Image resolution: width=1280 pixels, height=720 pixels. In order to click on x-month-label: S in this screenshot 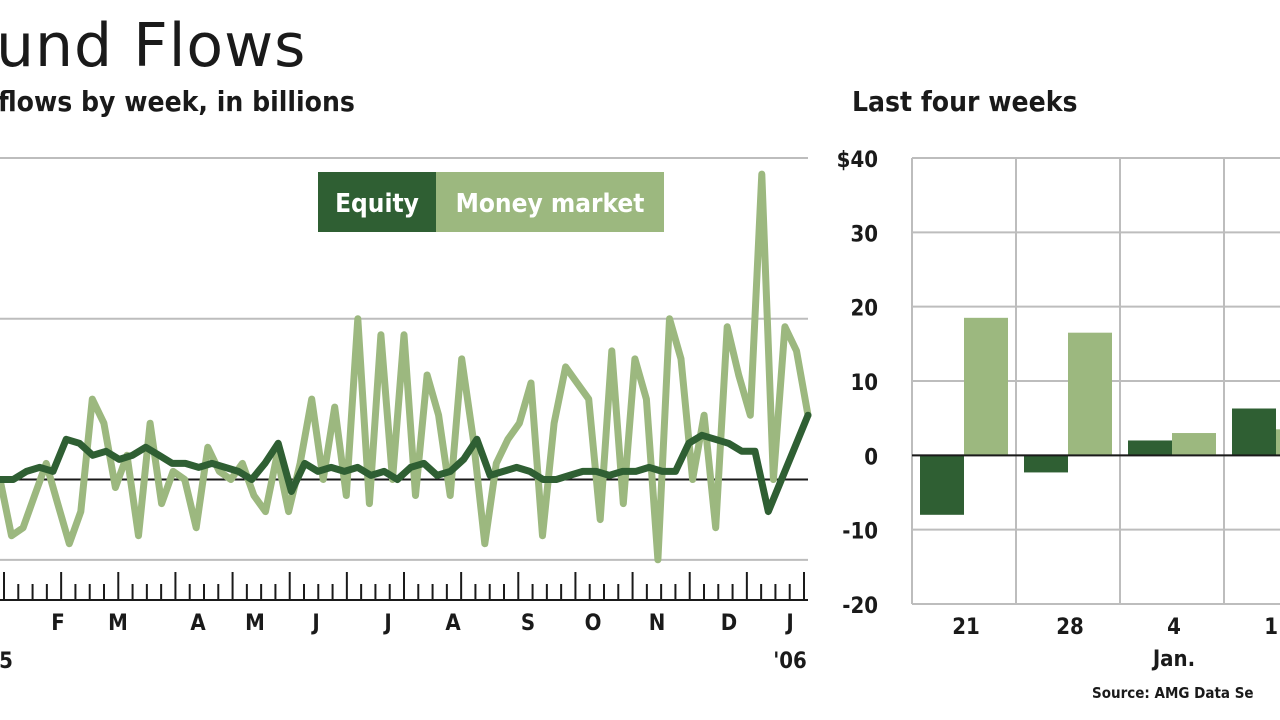, I will do `click(528, 623)`.